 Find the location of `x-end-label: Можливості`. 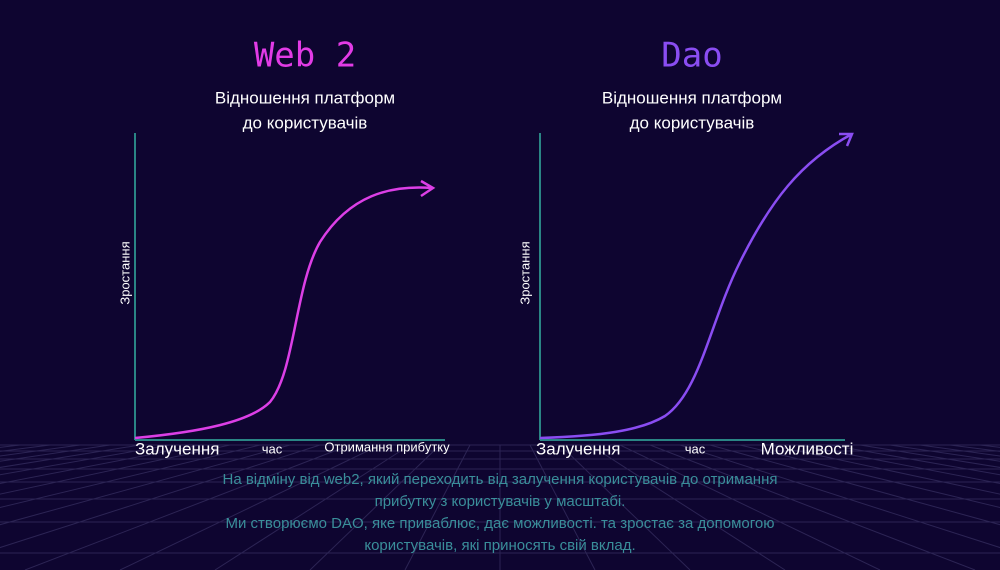

x-end-label: Можливості is located at coordinates (807, 448).